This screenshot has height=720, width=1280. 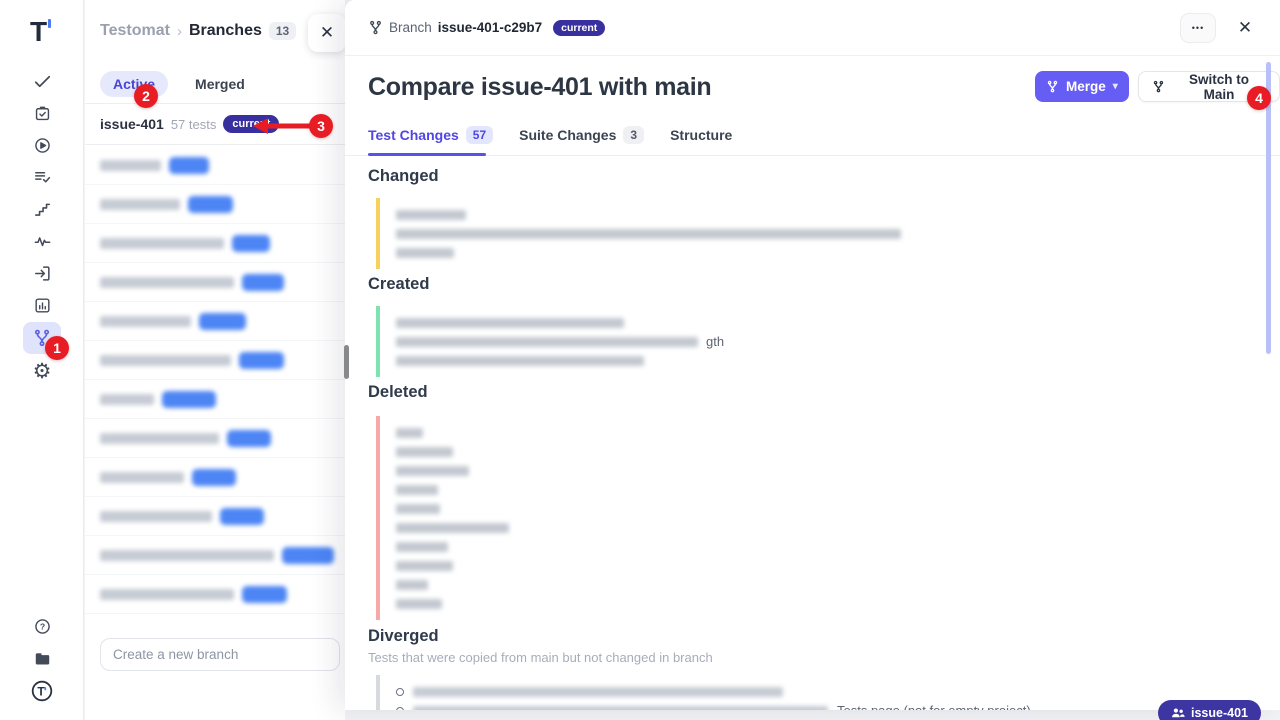 What do you see at coordinates (634, 135) in the screenshot?
I see `suite-changes-count: 3` at bounding box center [634, 135].